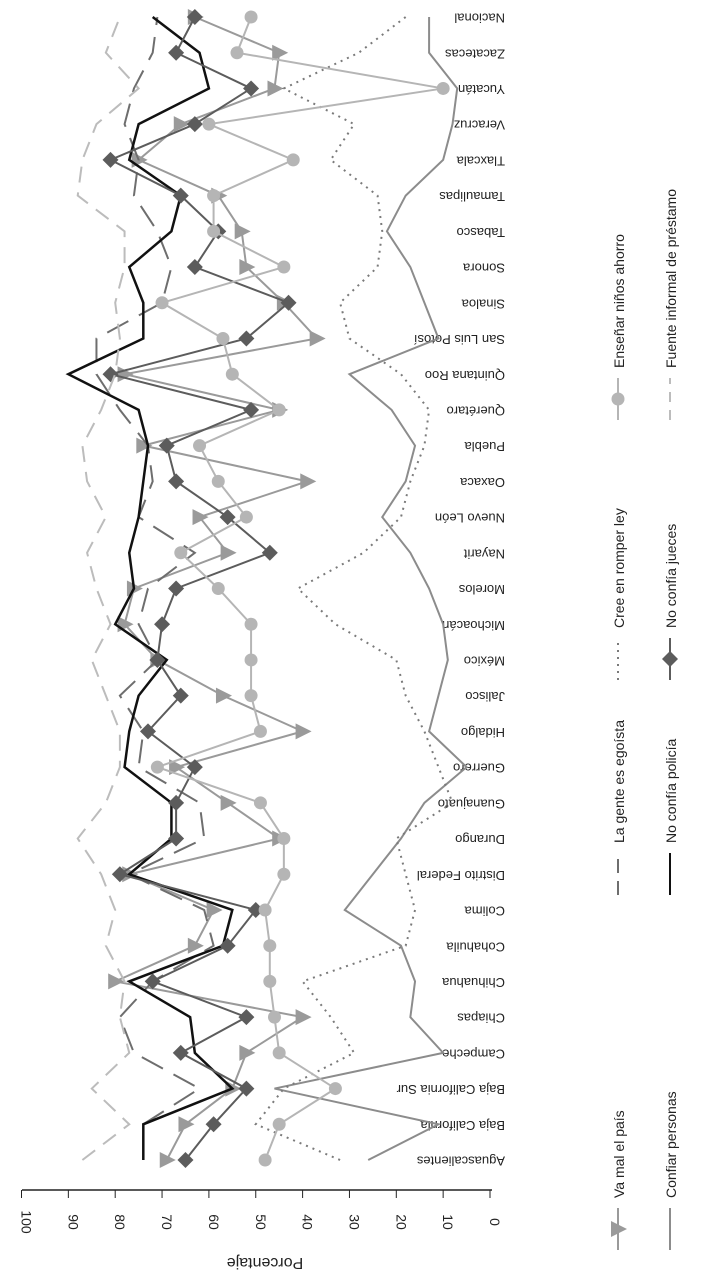 This screenshot has height=1276, width=704. I want to click on series-line, so click(108, 588).